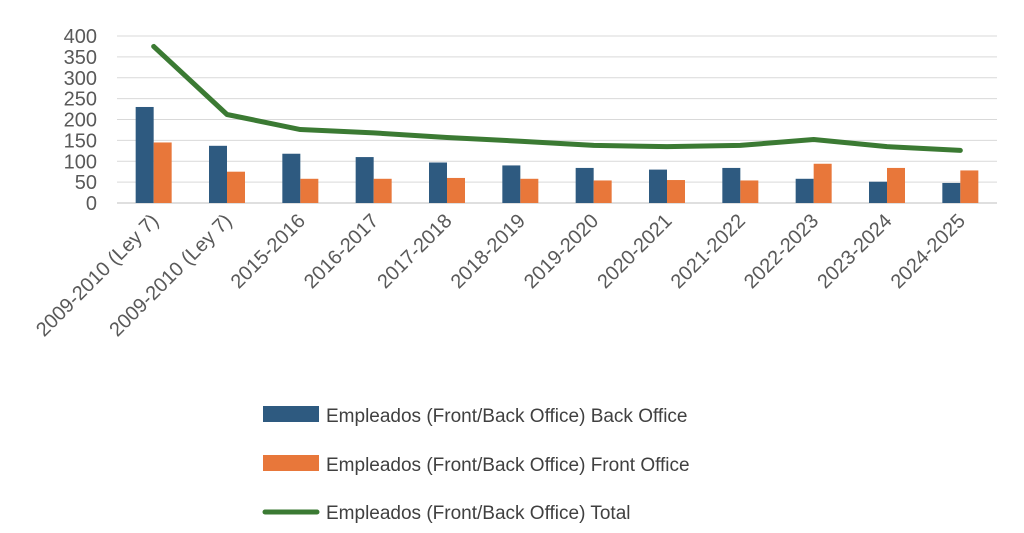 The image size is (1024, 533). What do you see at coordinates (268, 251) in the screenshot?
I see `x-tick-label: 2015-2016` at bounding box center [268, 251].